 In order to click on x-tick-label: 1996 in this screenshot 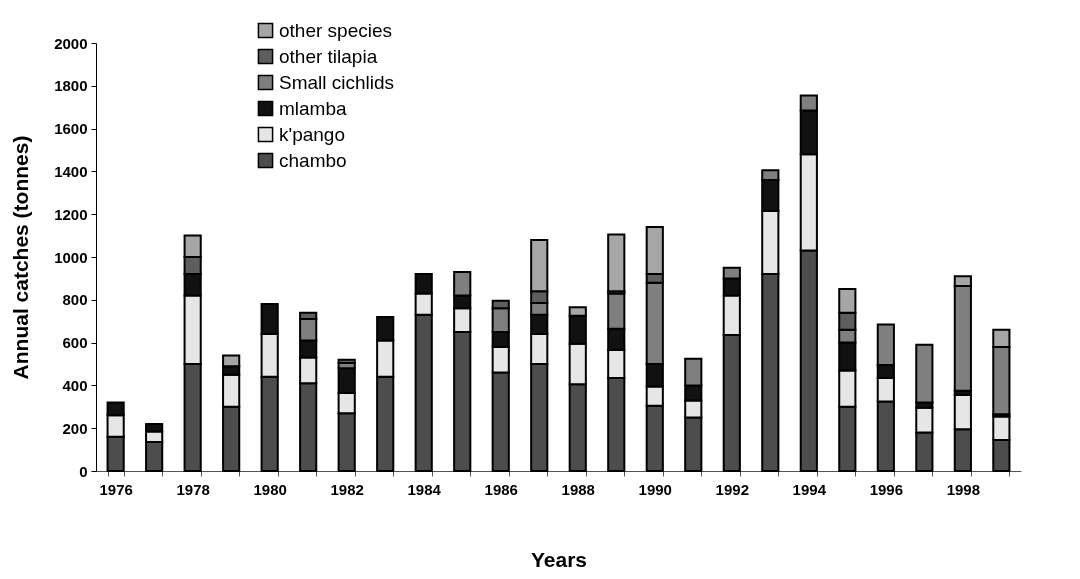, I will do `click(886, 489)`.